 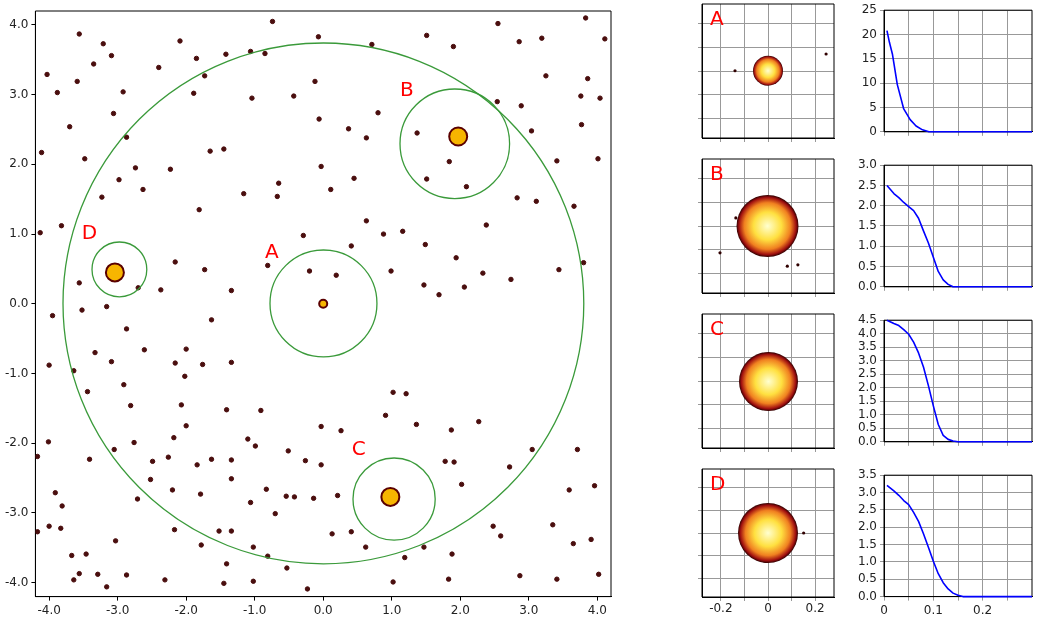 What do you see at coordinates (717, 18) in the screenshot?
I see `text: A` at bounding box center [717, 18].